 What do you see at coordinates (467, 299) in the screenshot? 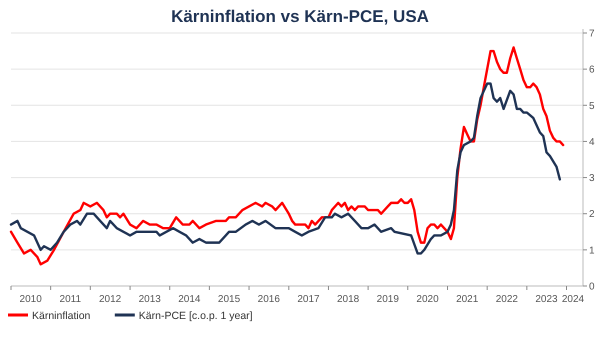
I see `x-tick-label: 2021` at bounding box center [467, 299].